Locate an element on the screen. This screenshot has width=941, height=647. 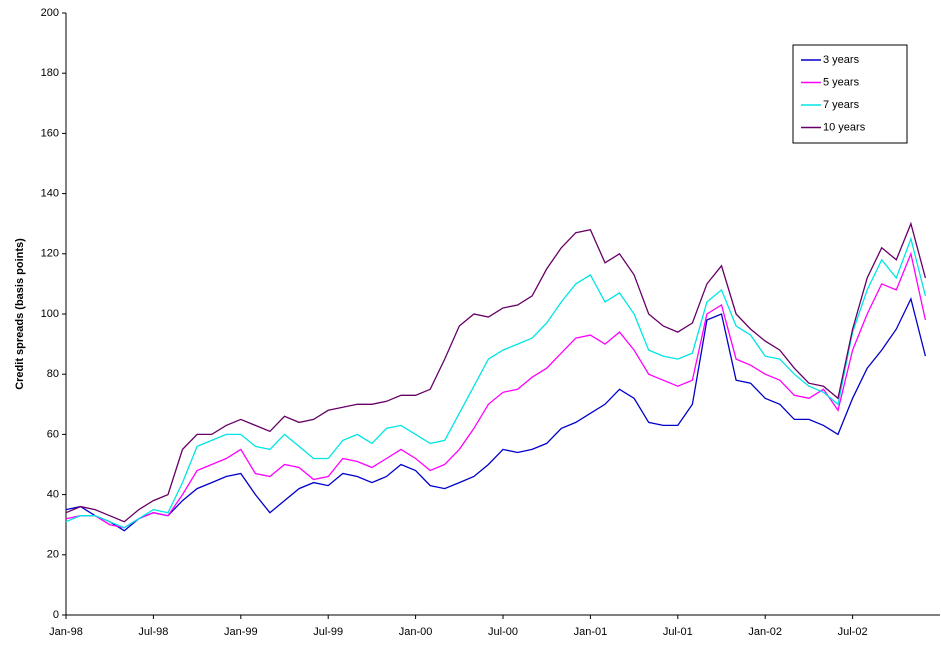
x-tick-label: Jul-99 is located at coordinates (328, 632).